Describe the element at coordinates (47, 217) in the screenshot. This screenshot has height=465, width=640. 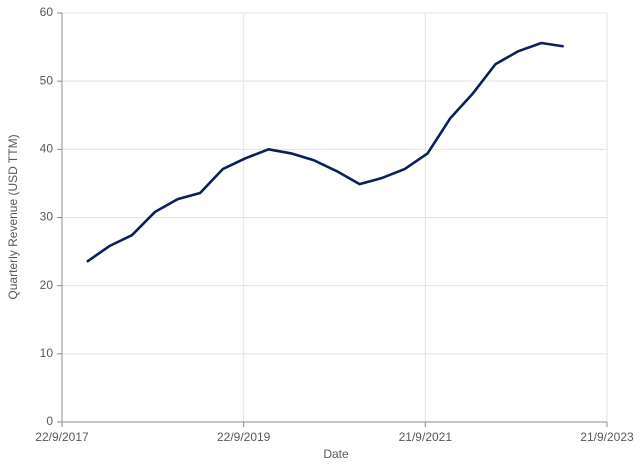
I see `y-tick-label: 30` at that location.